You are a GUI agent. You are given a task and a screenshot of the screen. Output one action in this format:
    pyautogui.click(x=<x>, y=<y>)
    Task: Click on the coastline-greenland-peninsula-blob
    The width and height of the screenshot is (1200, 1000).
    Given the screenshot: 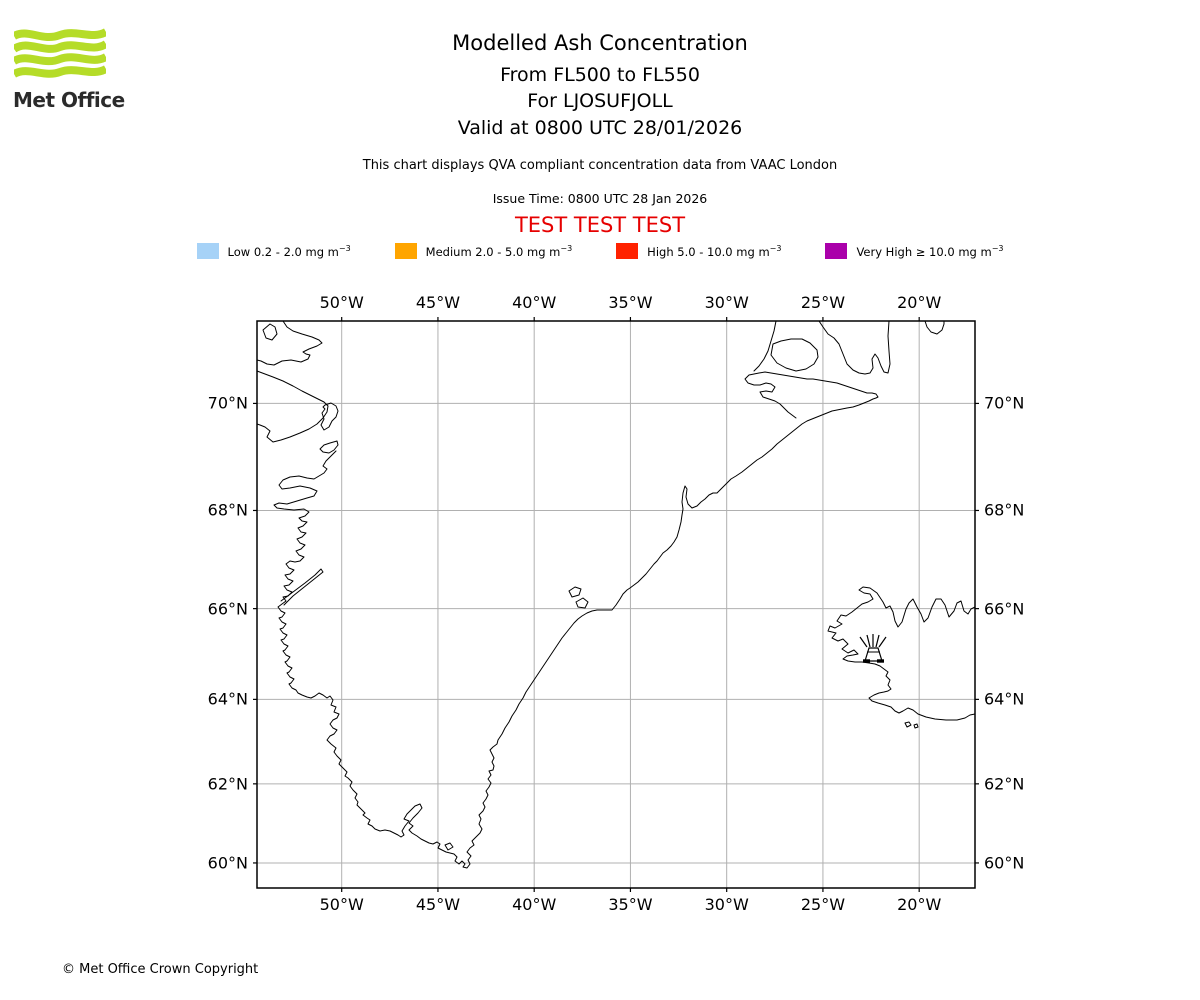 What is the action you would take?
    pyautogui.click(x=329, y=447)
    